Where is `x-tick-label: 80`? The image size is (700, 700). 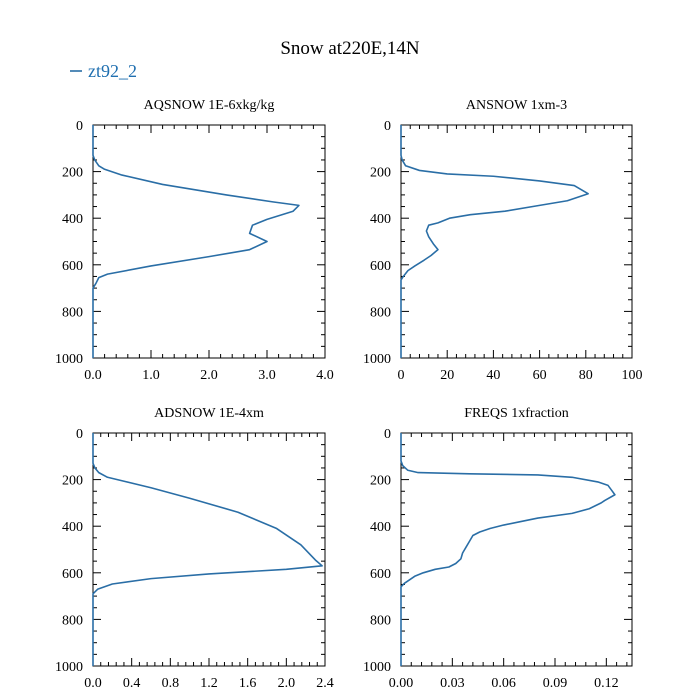
x-tick-label: 80 is located at coordinates (586, 375).